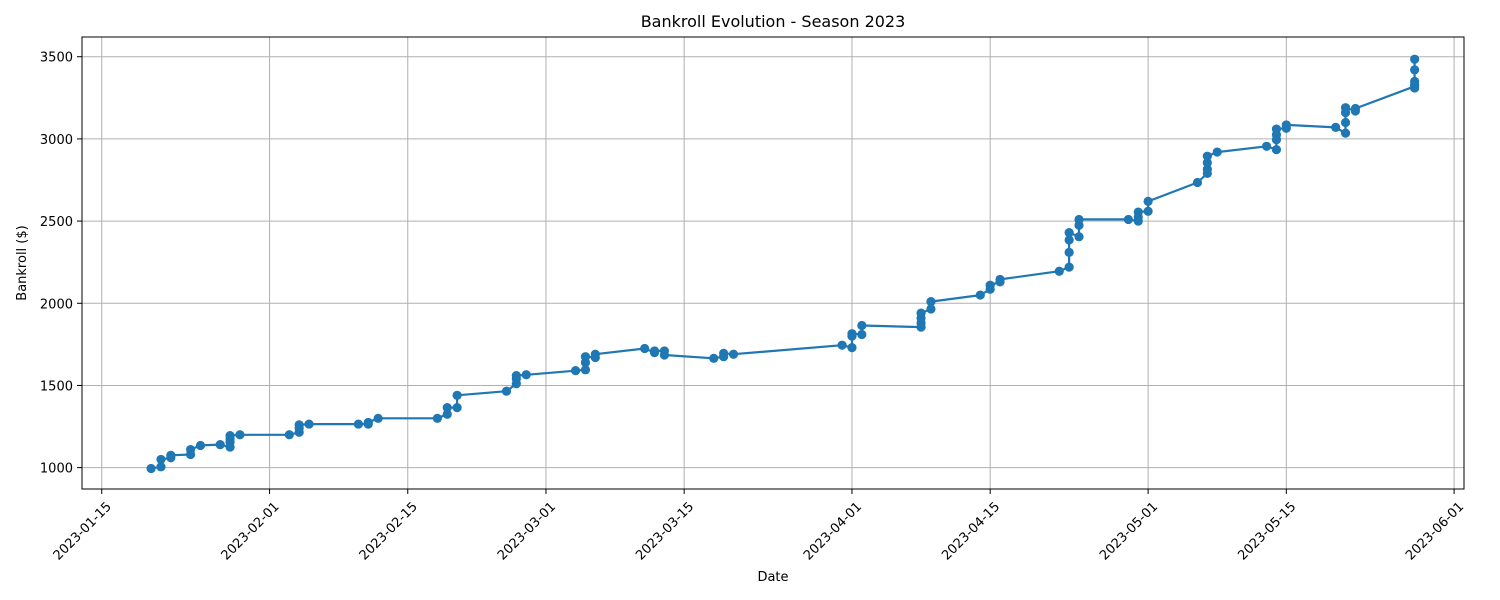 The height and width of the screenshot is (600, 1500). What do you see at coordinates (251, 531) in the screenshot?
I see `x-tick-label: 2023-02-01` at bounding box center [251, 531].